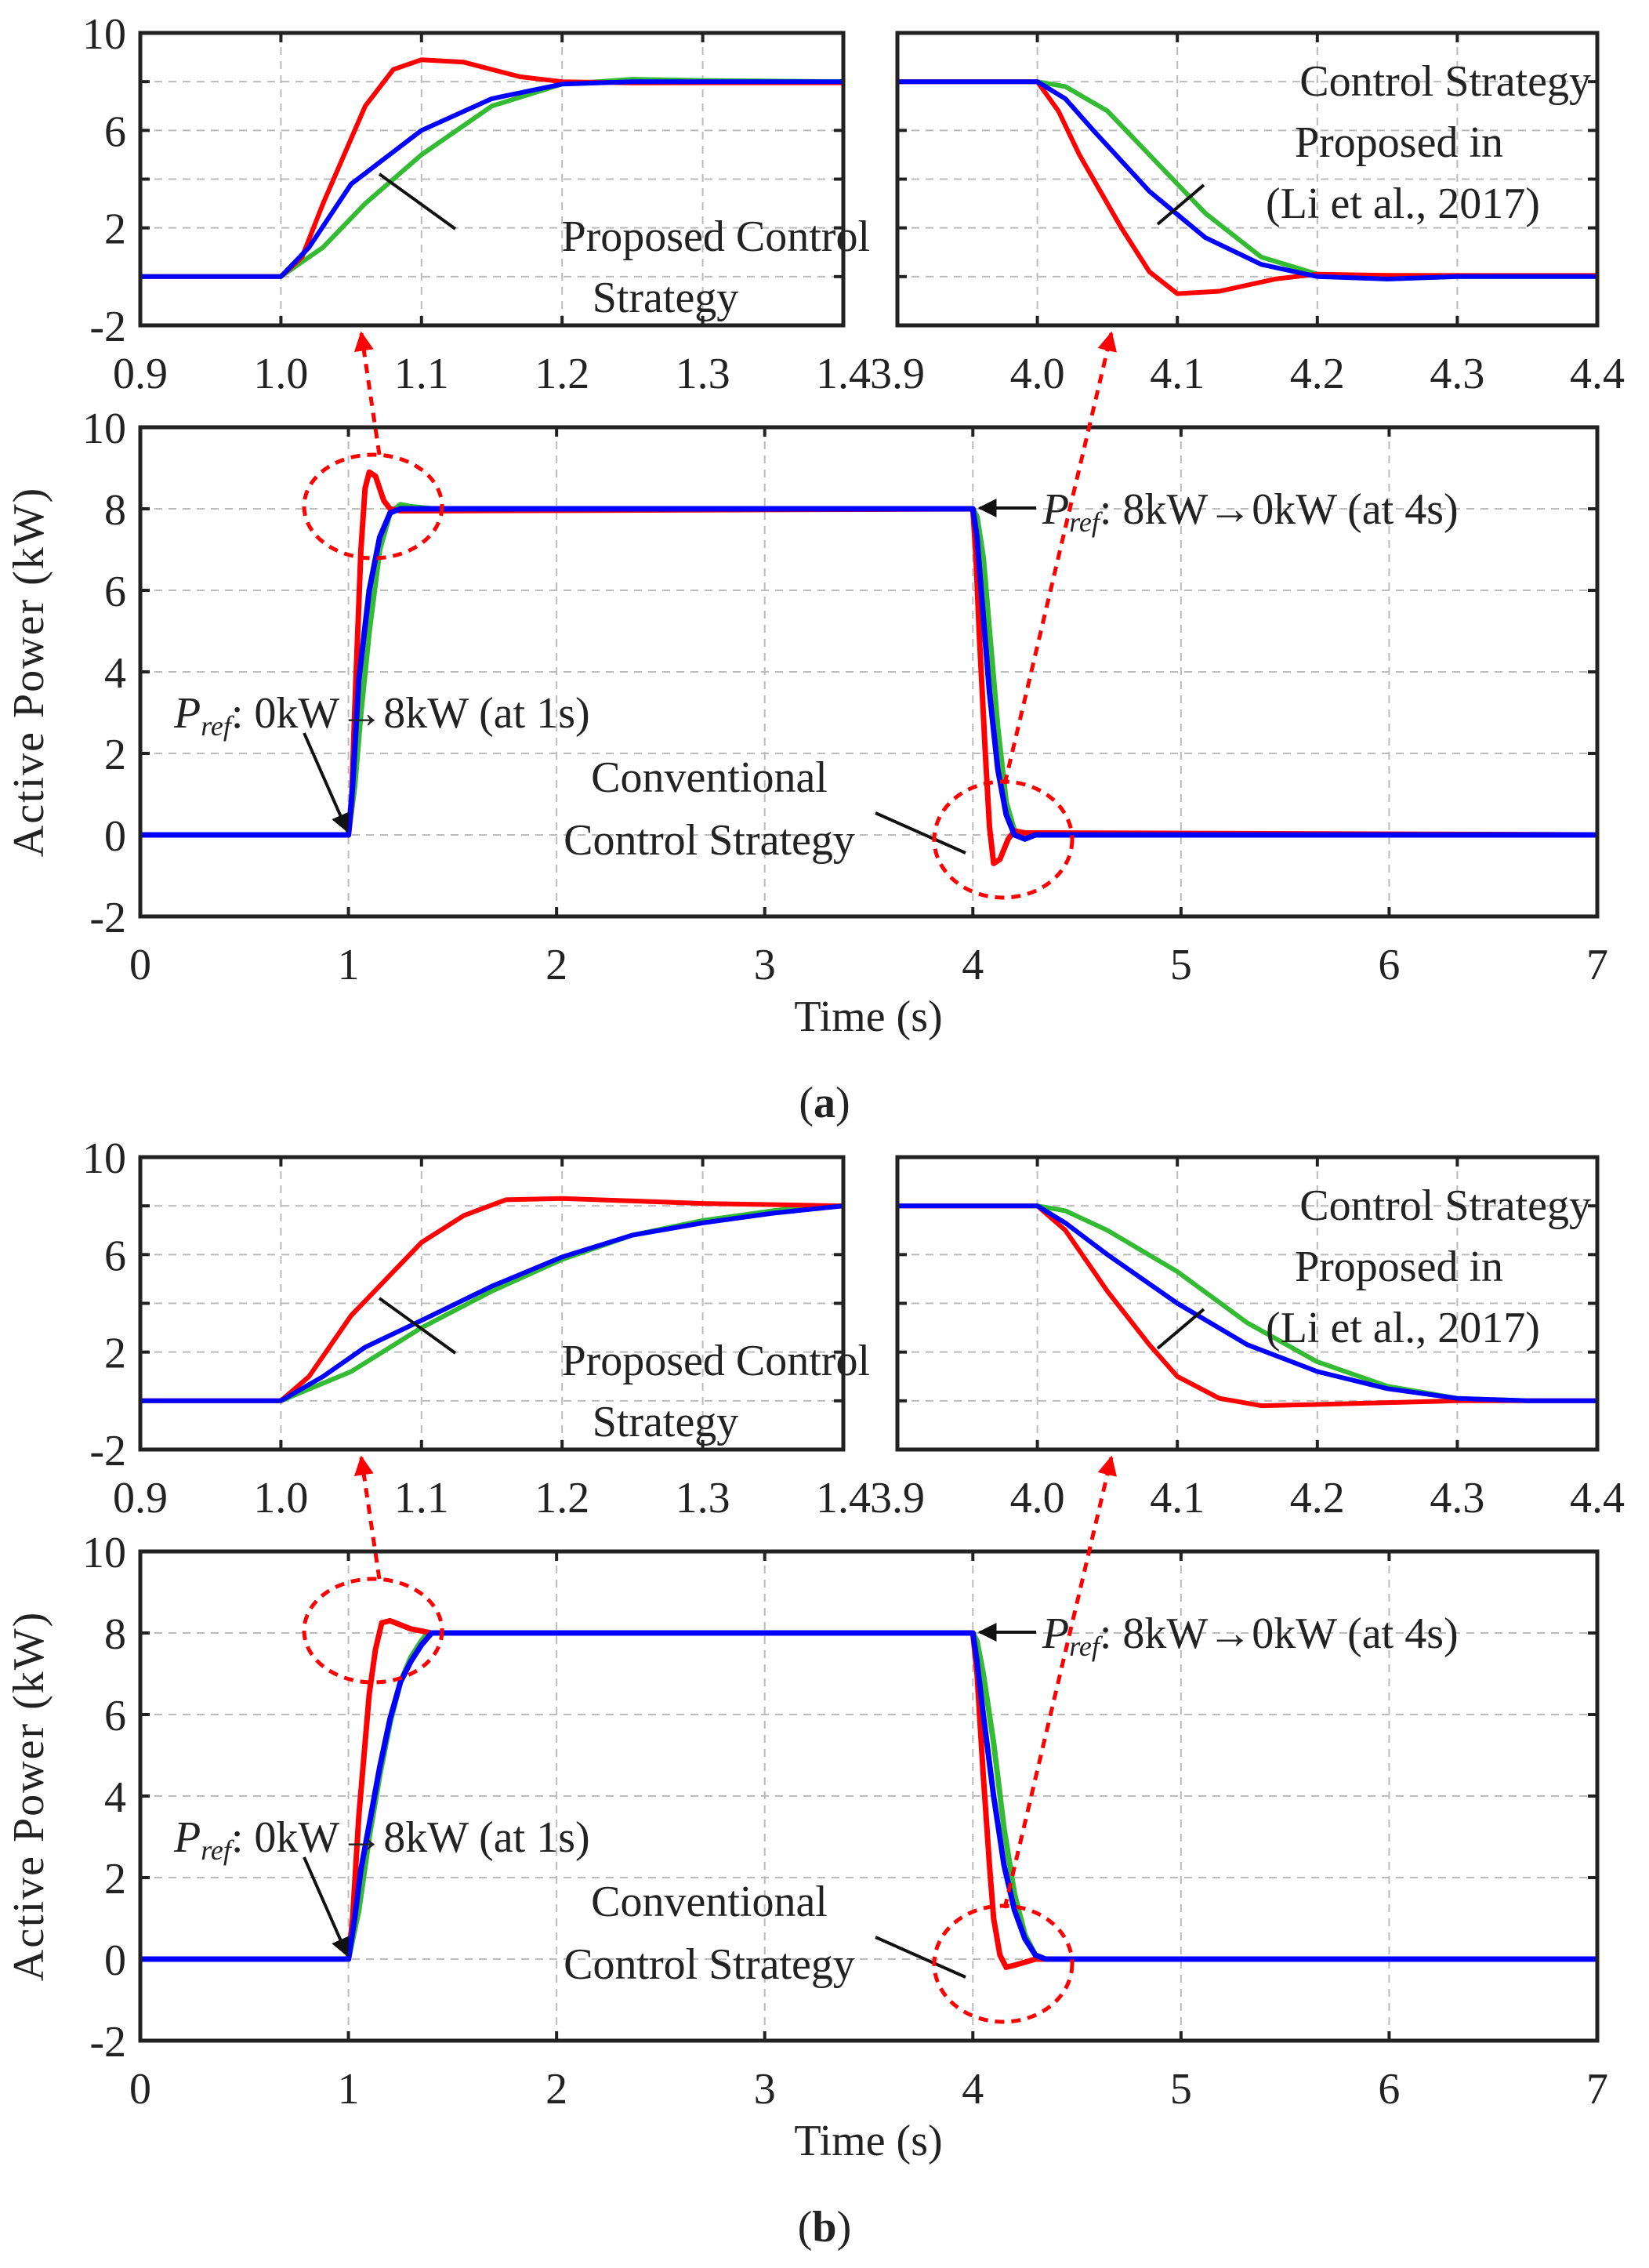 The width and height of the screenshot is (1649, 2268). I want to click on zoom-circle-step-down, so click(1003, 839).